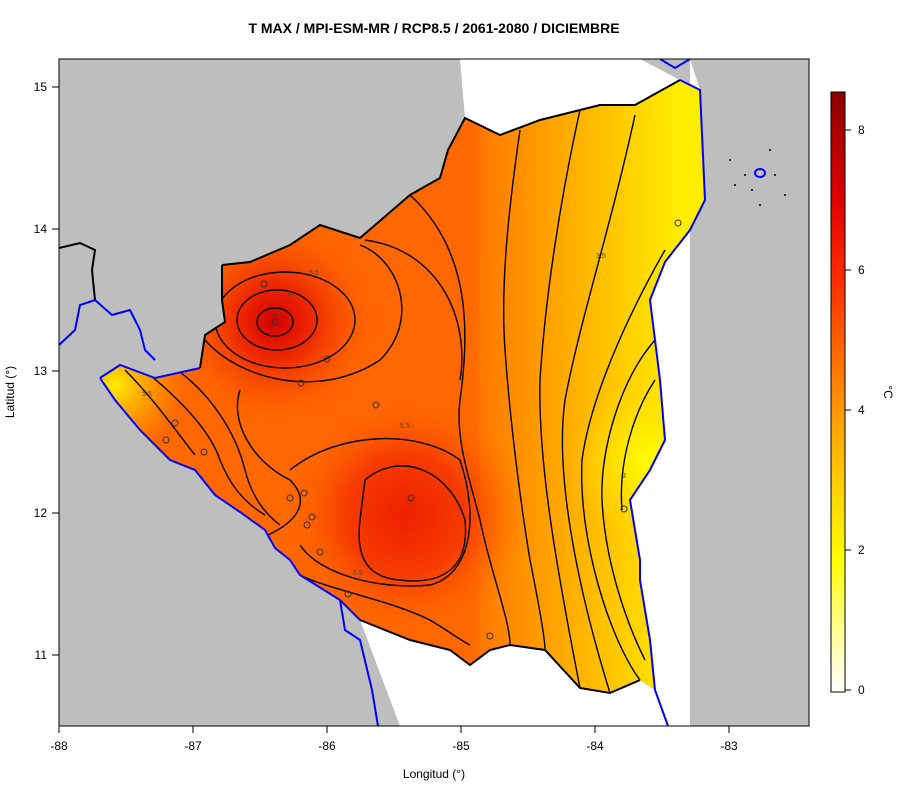 The width and height of the screenshot is (900, 800). I want to click on x-axis-ticks, so click(394, 729).